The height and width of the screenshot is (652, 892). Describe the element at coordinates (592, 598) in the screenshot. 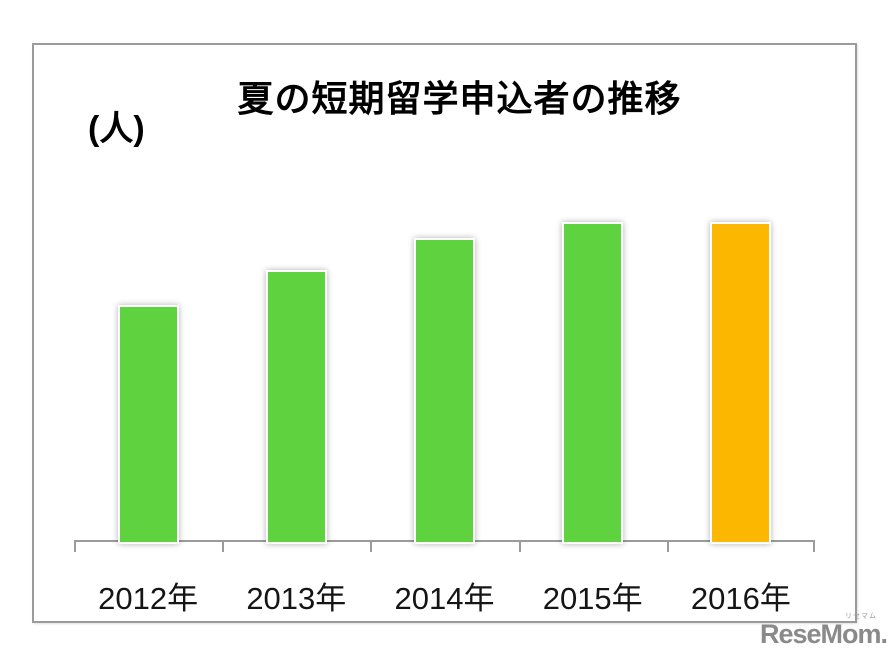

I see `x-axis-label: 2015年` at that location.